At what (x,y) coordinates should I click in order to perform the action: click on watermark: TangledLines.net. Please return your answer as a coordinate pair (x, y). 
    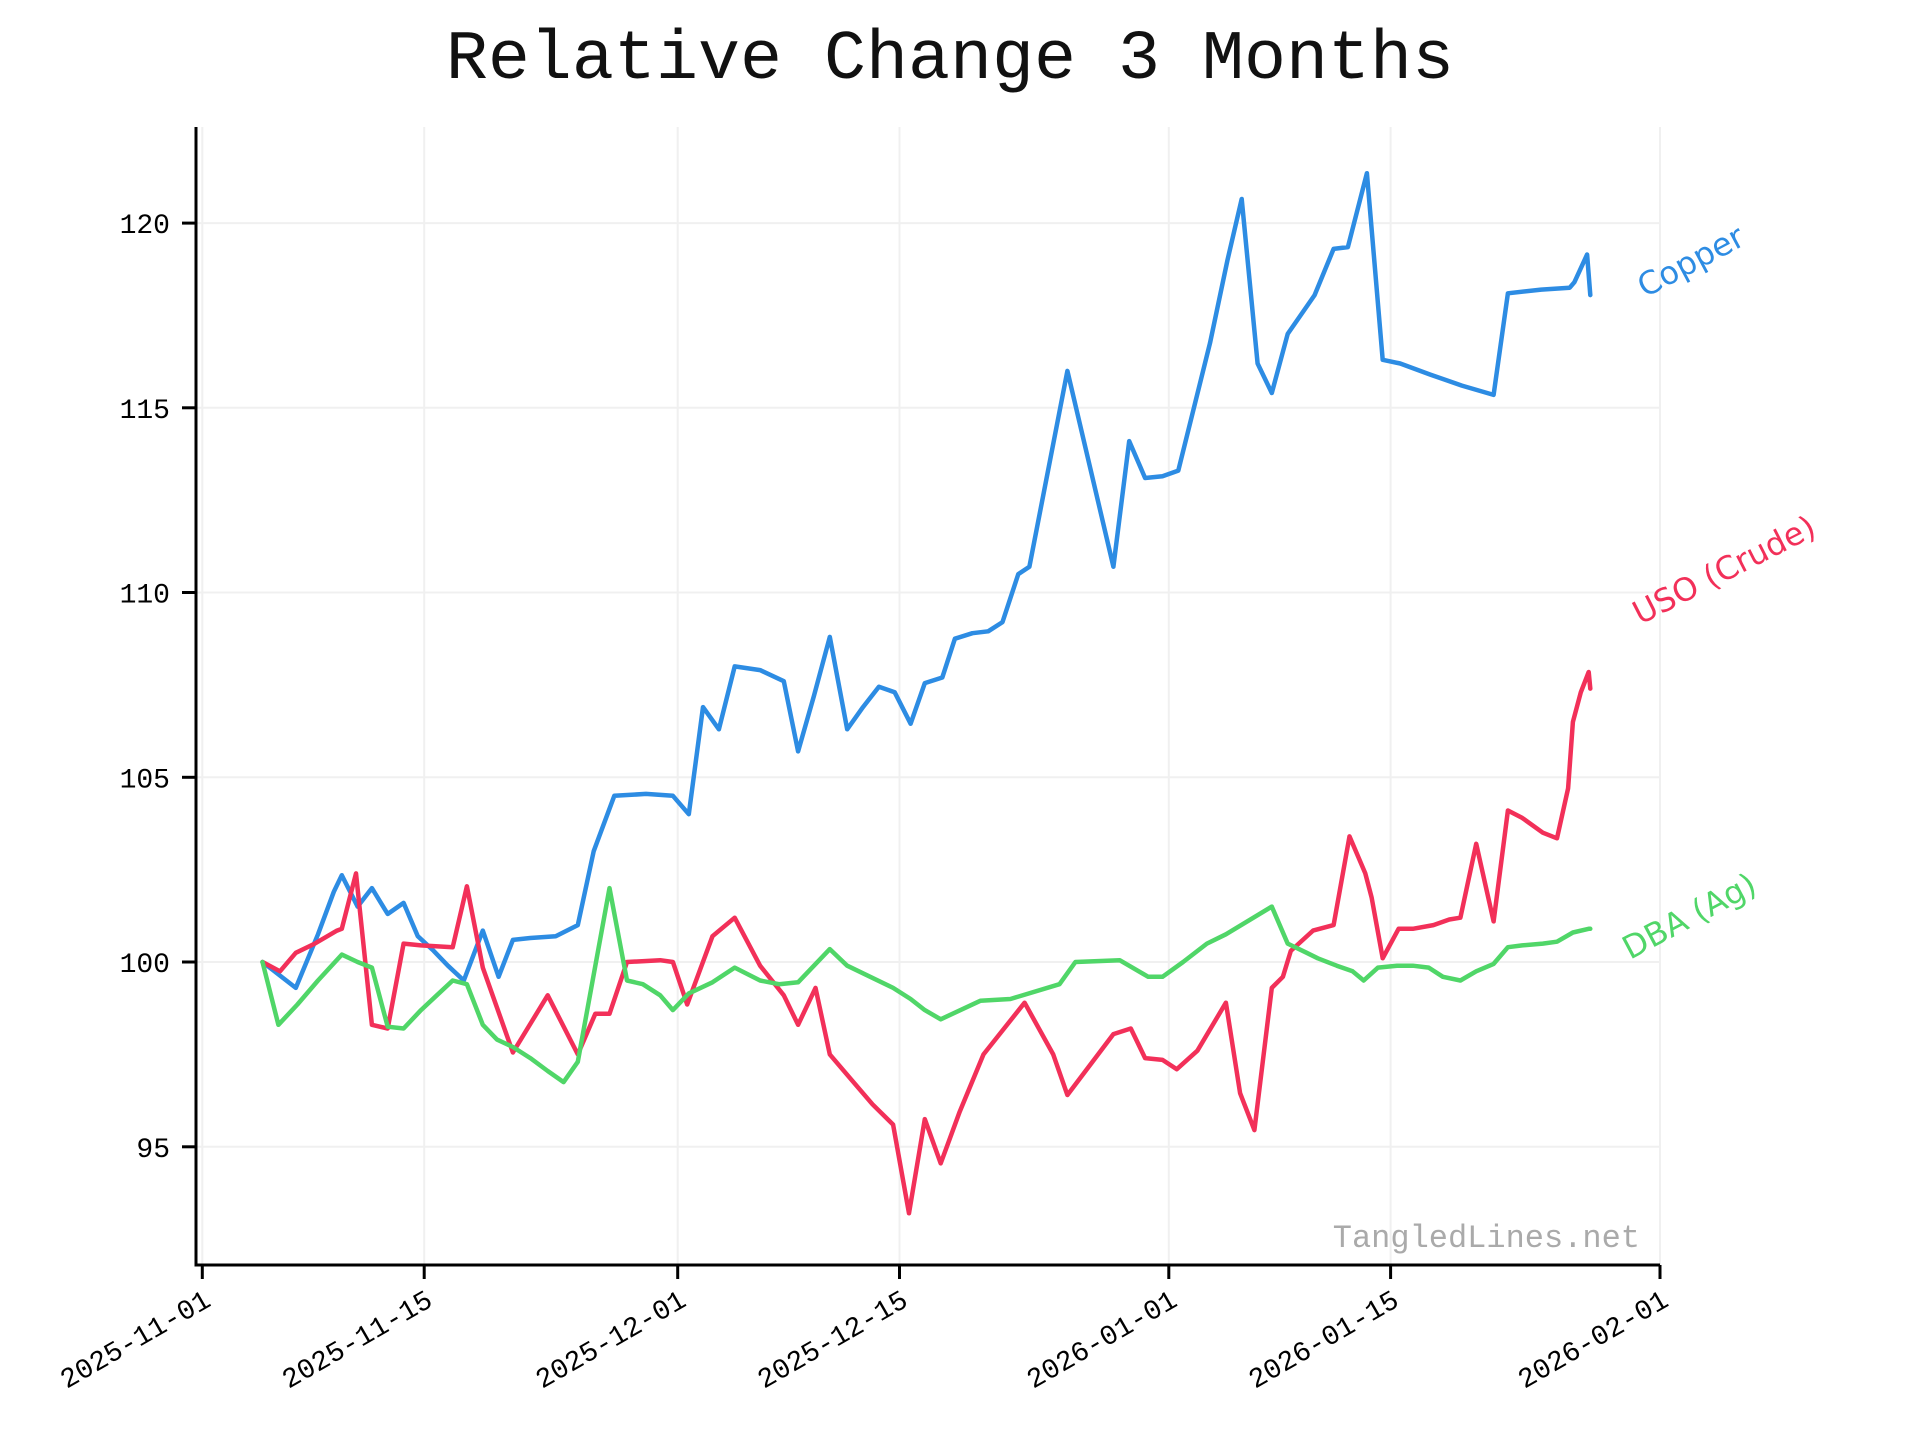
    Looking at the image, I should click on (1486, 1238).